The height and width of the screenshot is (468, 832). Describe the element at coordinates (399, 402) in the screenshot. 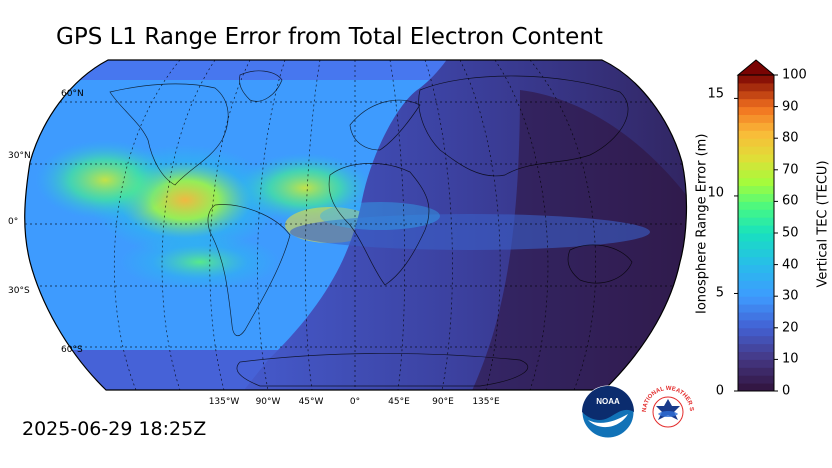

I see `lon-label-45e: 45°E` at that location.